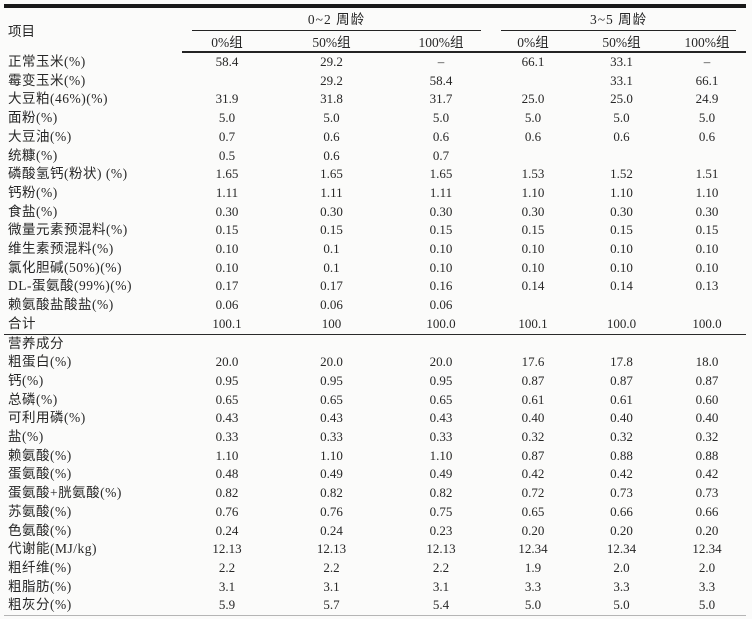 This screenshot has width=752, height=619. I want to click on cell-value: 0.20, so click(533, 530).